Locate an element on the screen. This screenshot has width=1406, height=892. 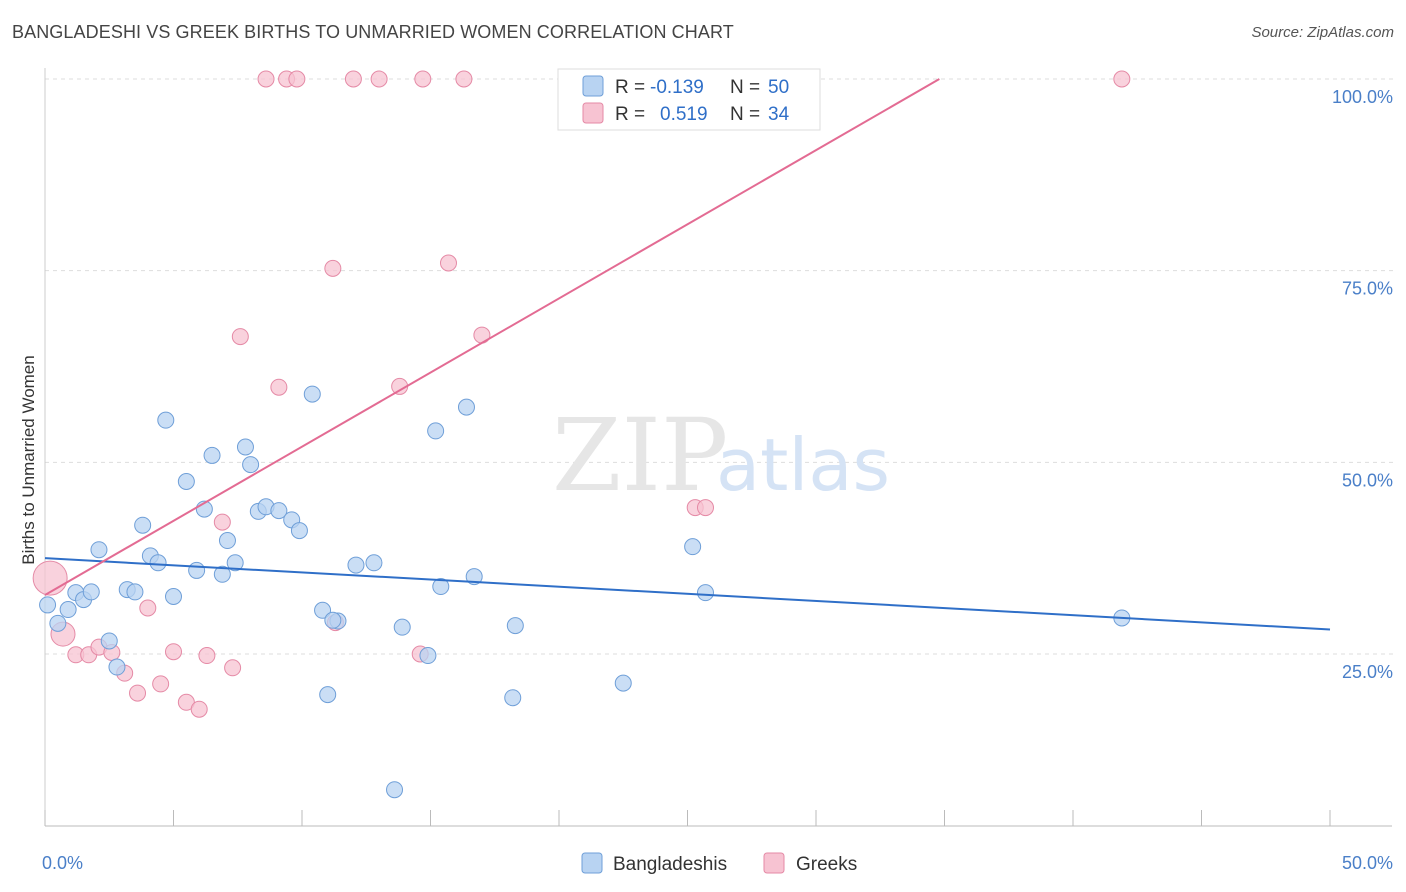
watermark-zip: ZIP is located at coordinates (640, 455).